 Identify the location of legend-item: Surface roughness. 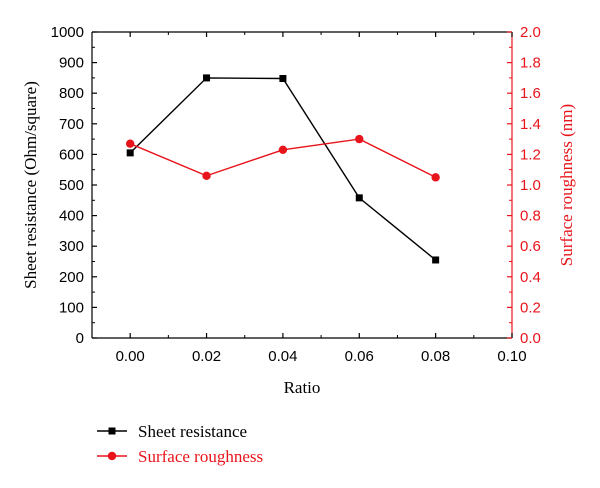
(180, 456).